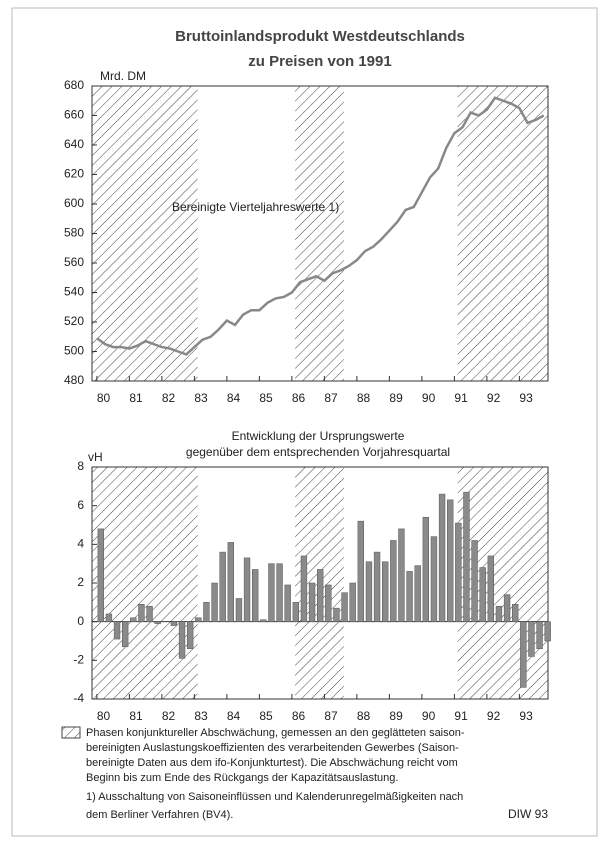 This screenshot has height=841, width=609. I want to click on x-tick-label: 93, so click(526, 716).